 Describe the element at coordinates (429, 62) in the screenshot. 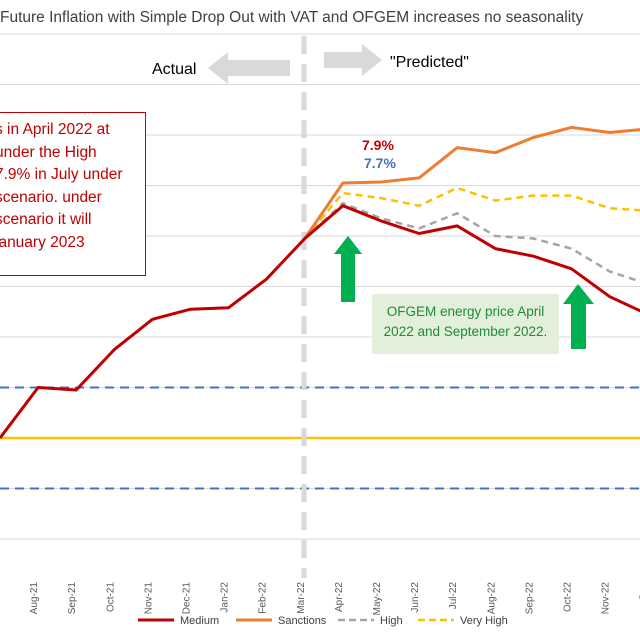

I see `region-label-predicted: "Predicted"` at that location.